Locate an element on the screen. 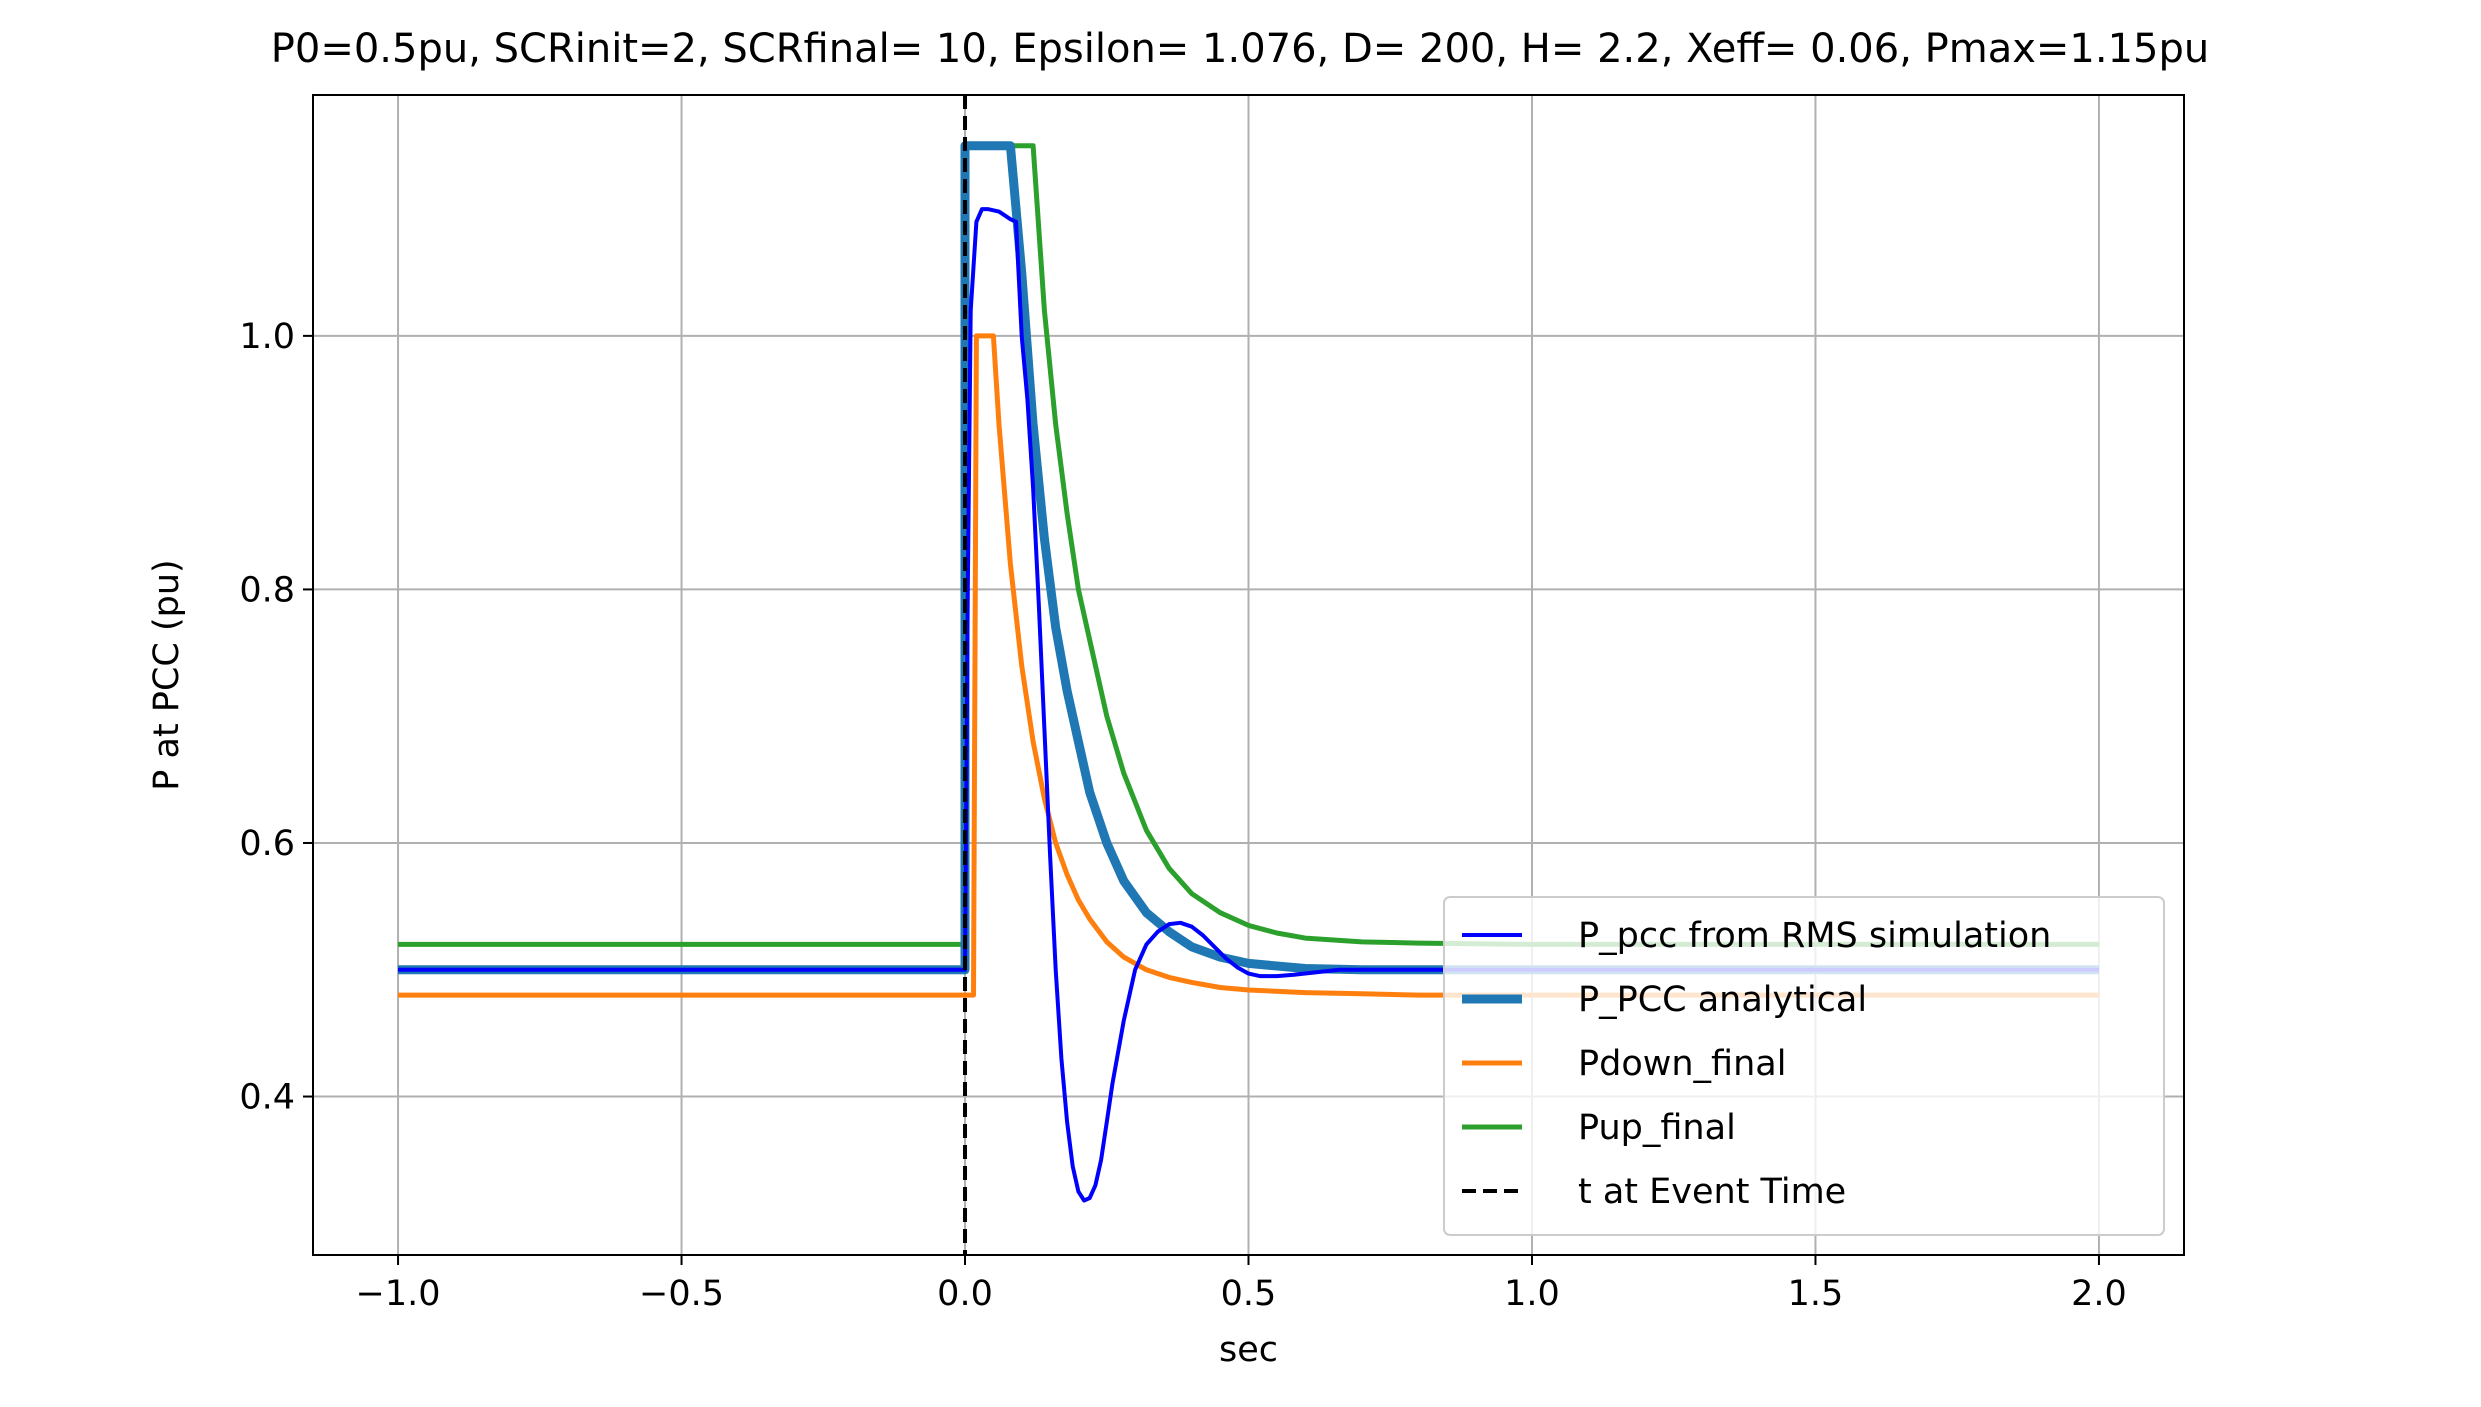 This screenshot has height=1407, width=2481. y-tick-label: 0.8 is located at coordinates (267, 590).